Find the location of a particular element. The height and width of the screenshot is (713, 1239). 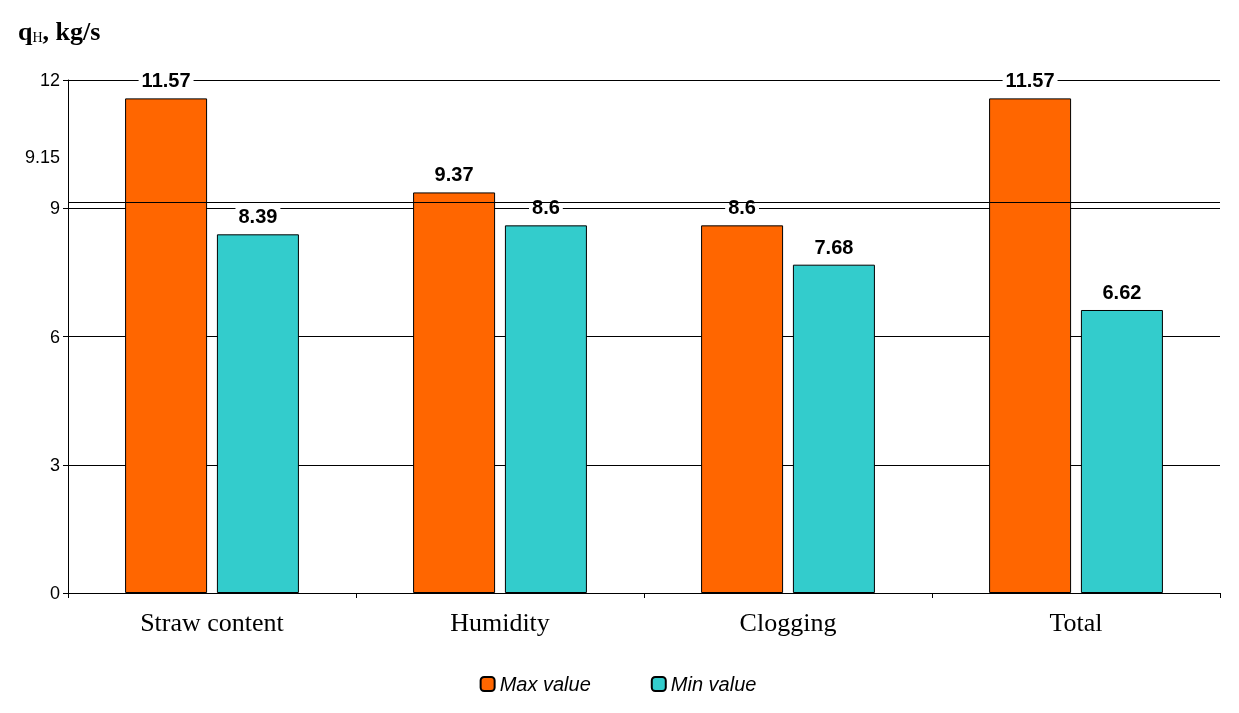

data-label: 9.37 is located at coordinates (454, 174).